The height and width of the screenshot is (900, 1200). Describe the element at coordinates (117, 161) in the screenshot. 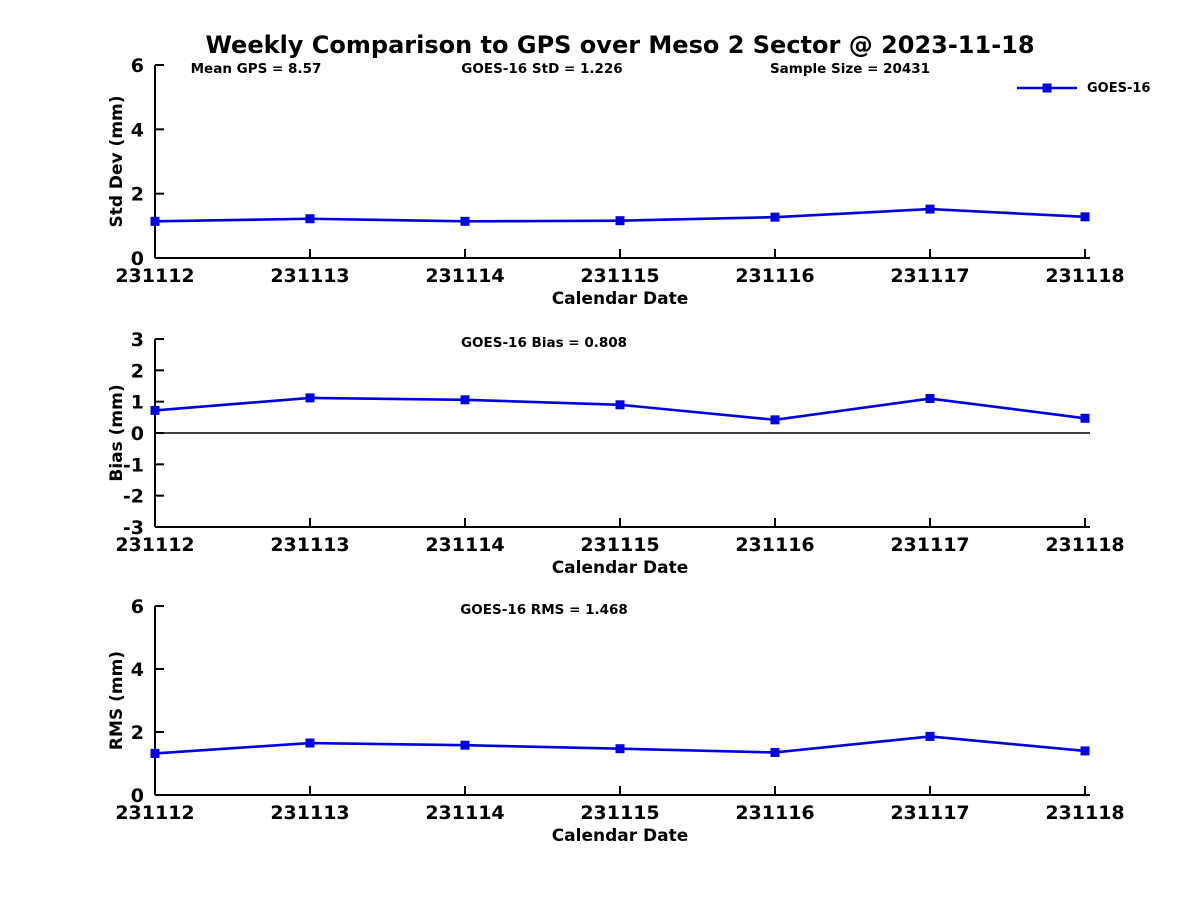

I see `y-axis-label: Std Dev (mm)` at that location.